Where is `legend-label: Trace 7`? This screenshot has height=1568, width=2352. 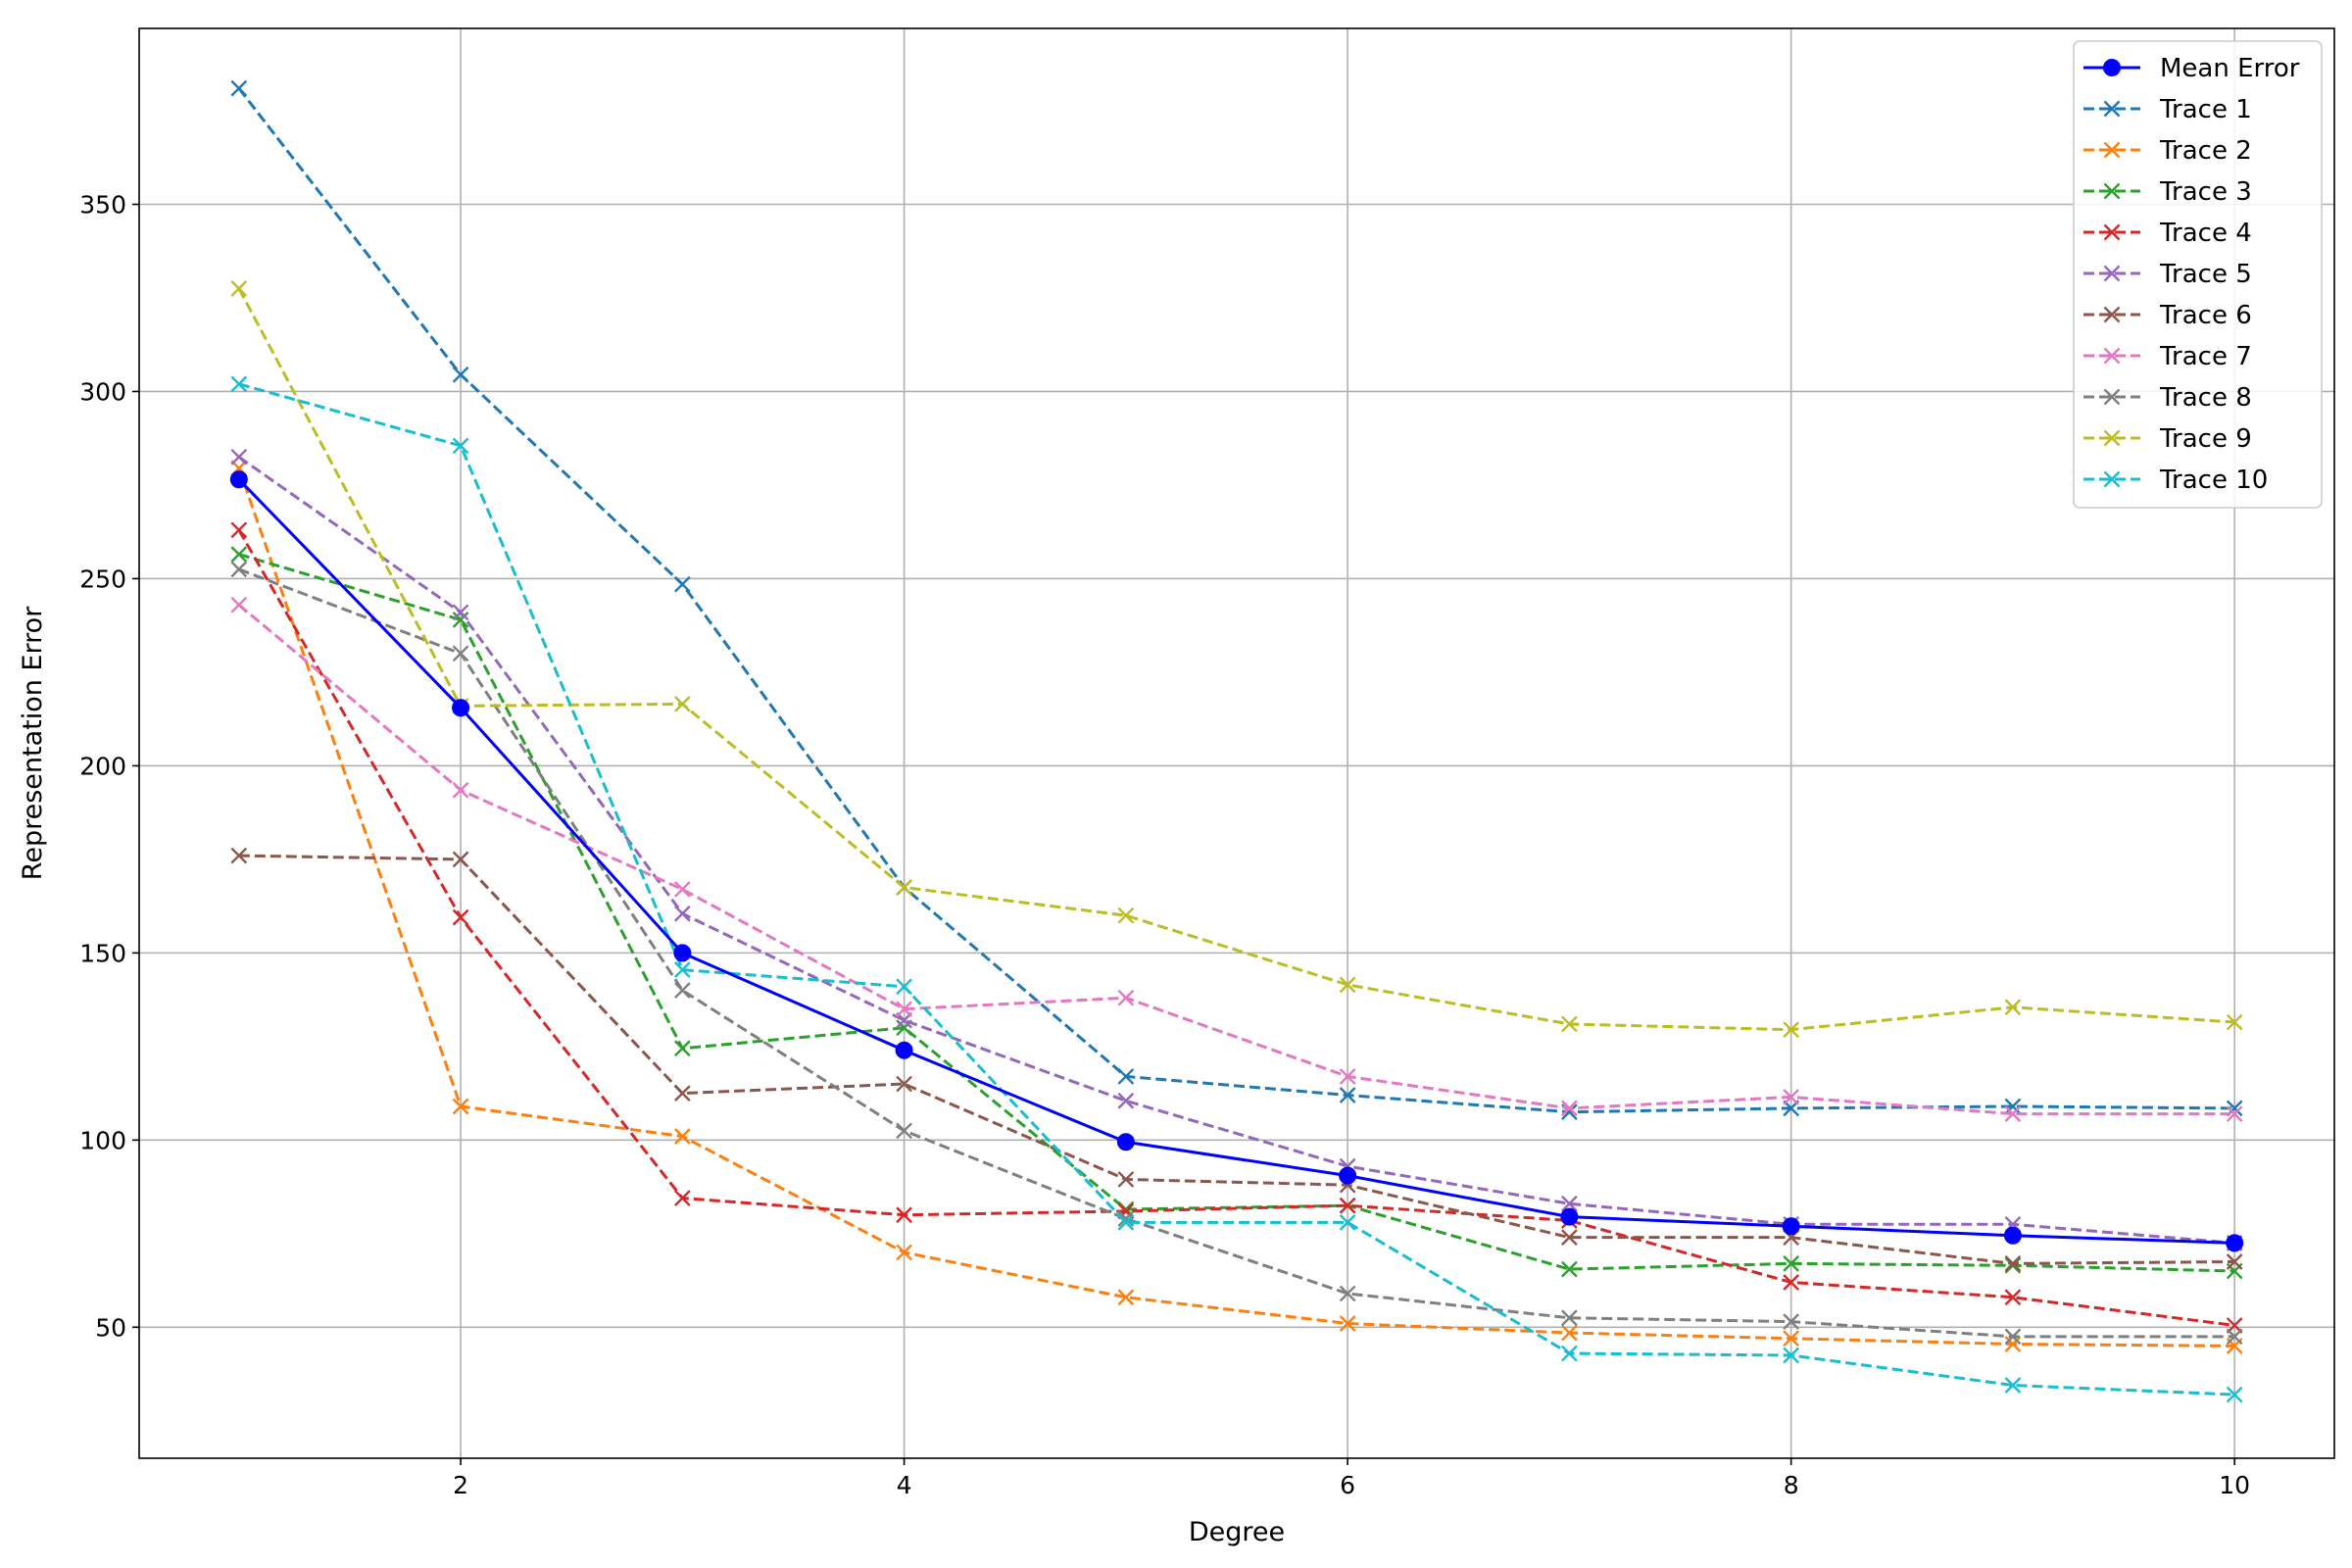
legend-label: Trace 7 is located at coordinates (2205, 356).